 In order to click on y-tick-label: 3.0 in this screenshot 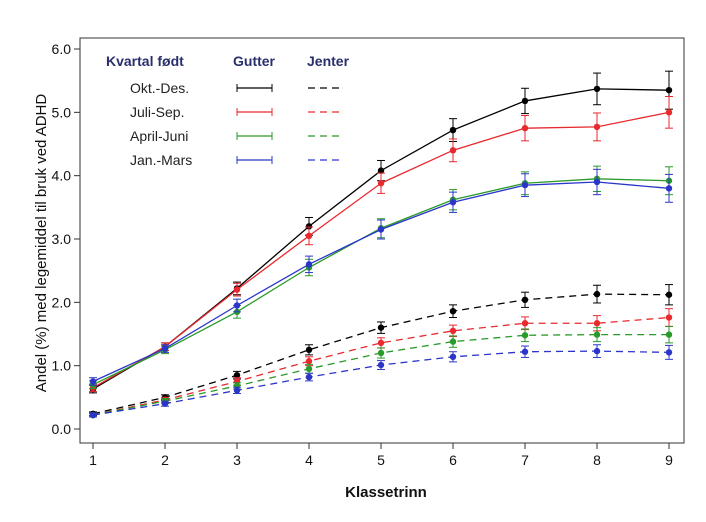, I will do `click(62, 239)`.